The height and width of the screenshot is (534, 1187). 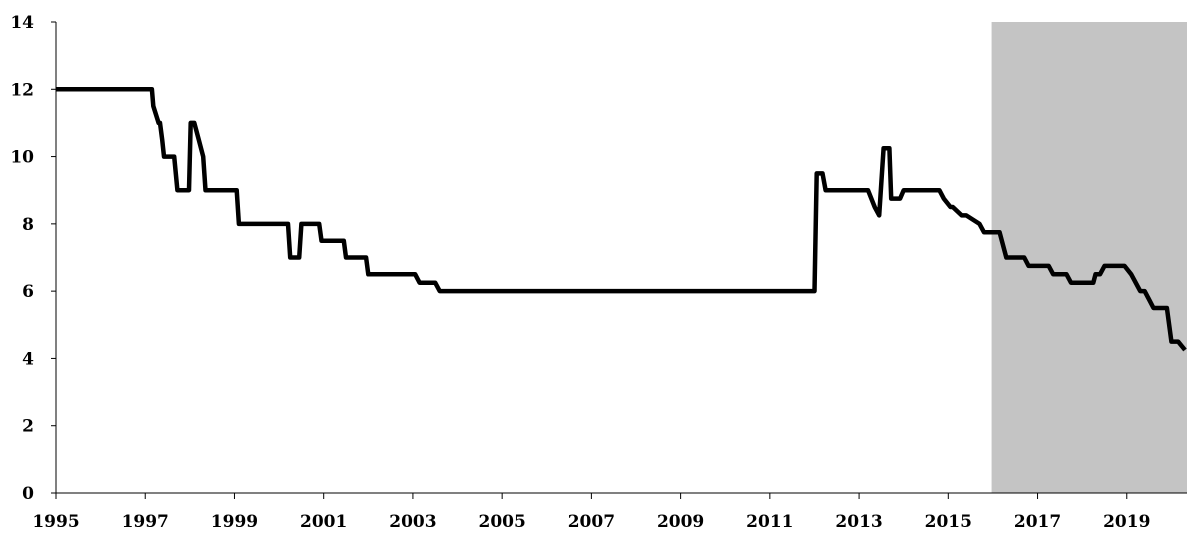 What do you see at coordinates (28, 359) in the screenshot?
I see `y-tick-label: 4` at bounding box center [28, 359].